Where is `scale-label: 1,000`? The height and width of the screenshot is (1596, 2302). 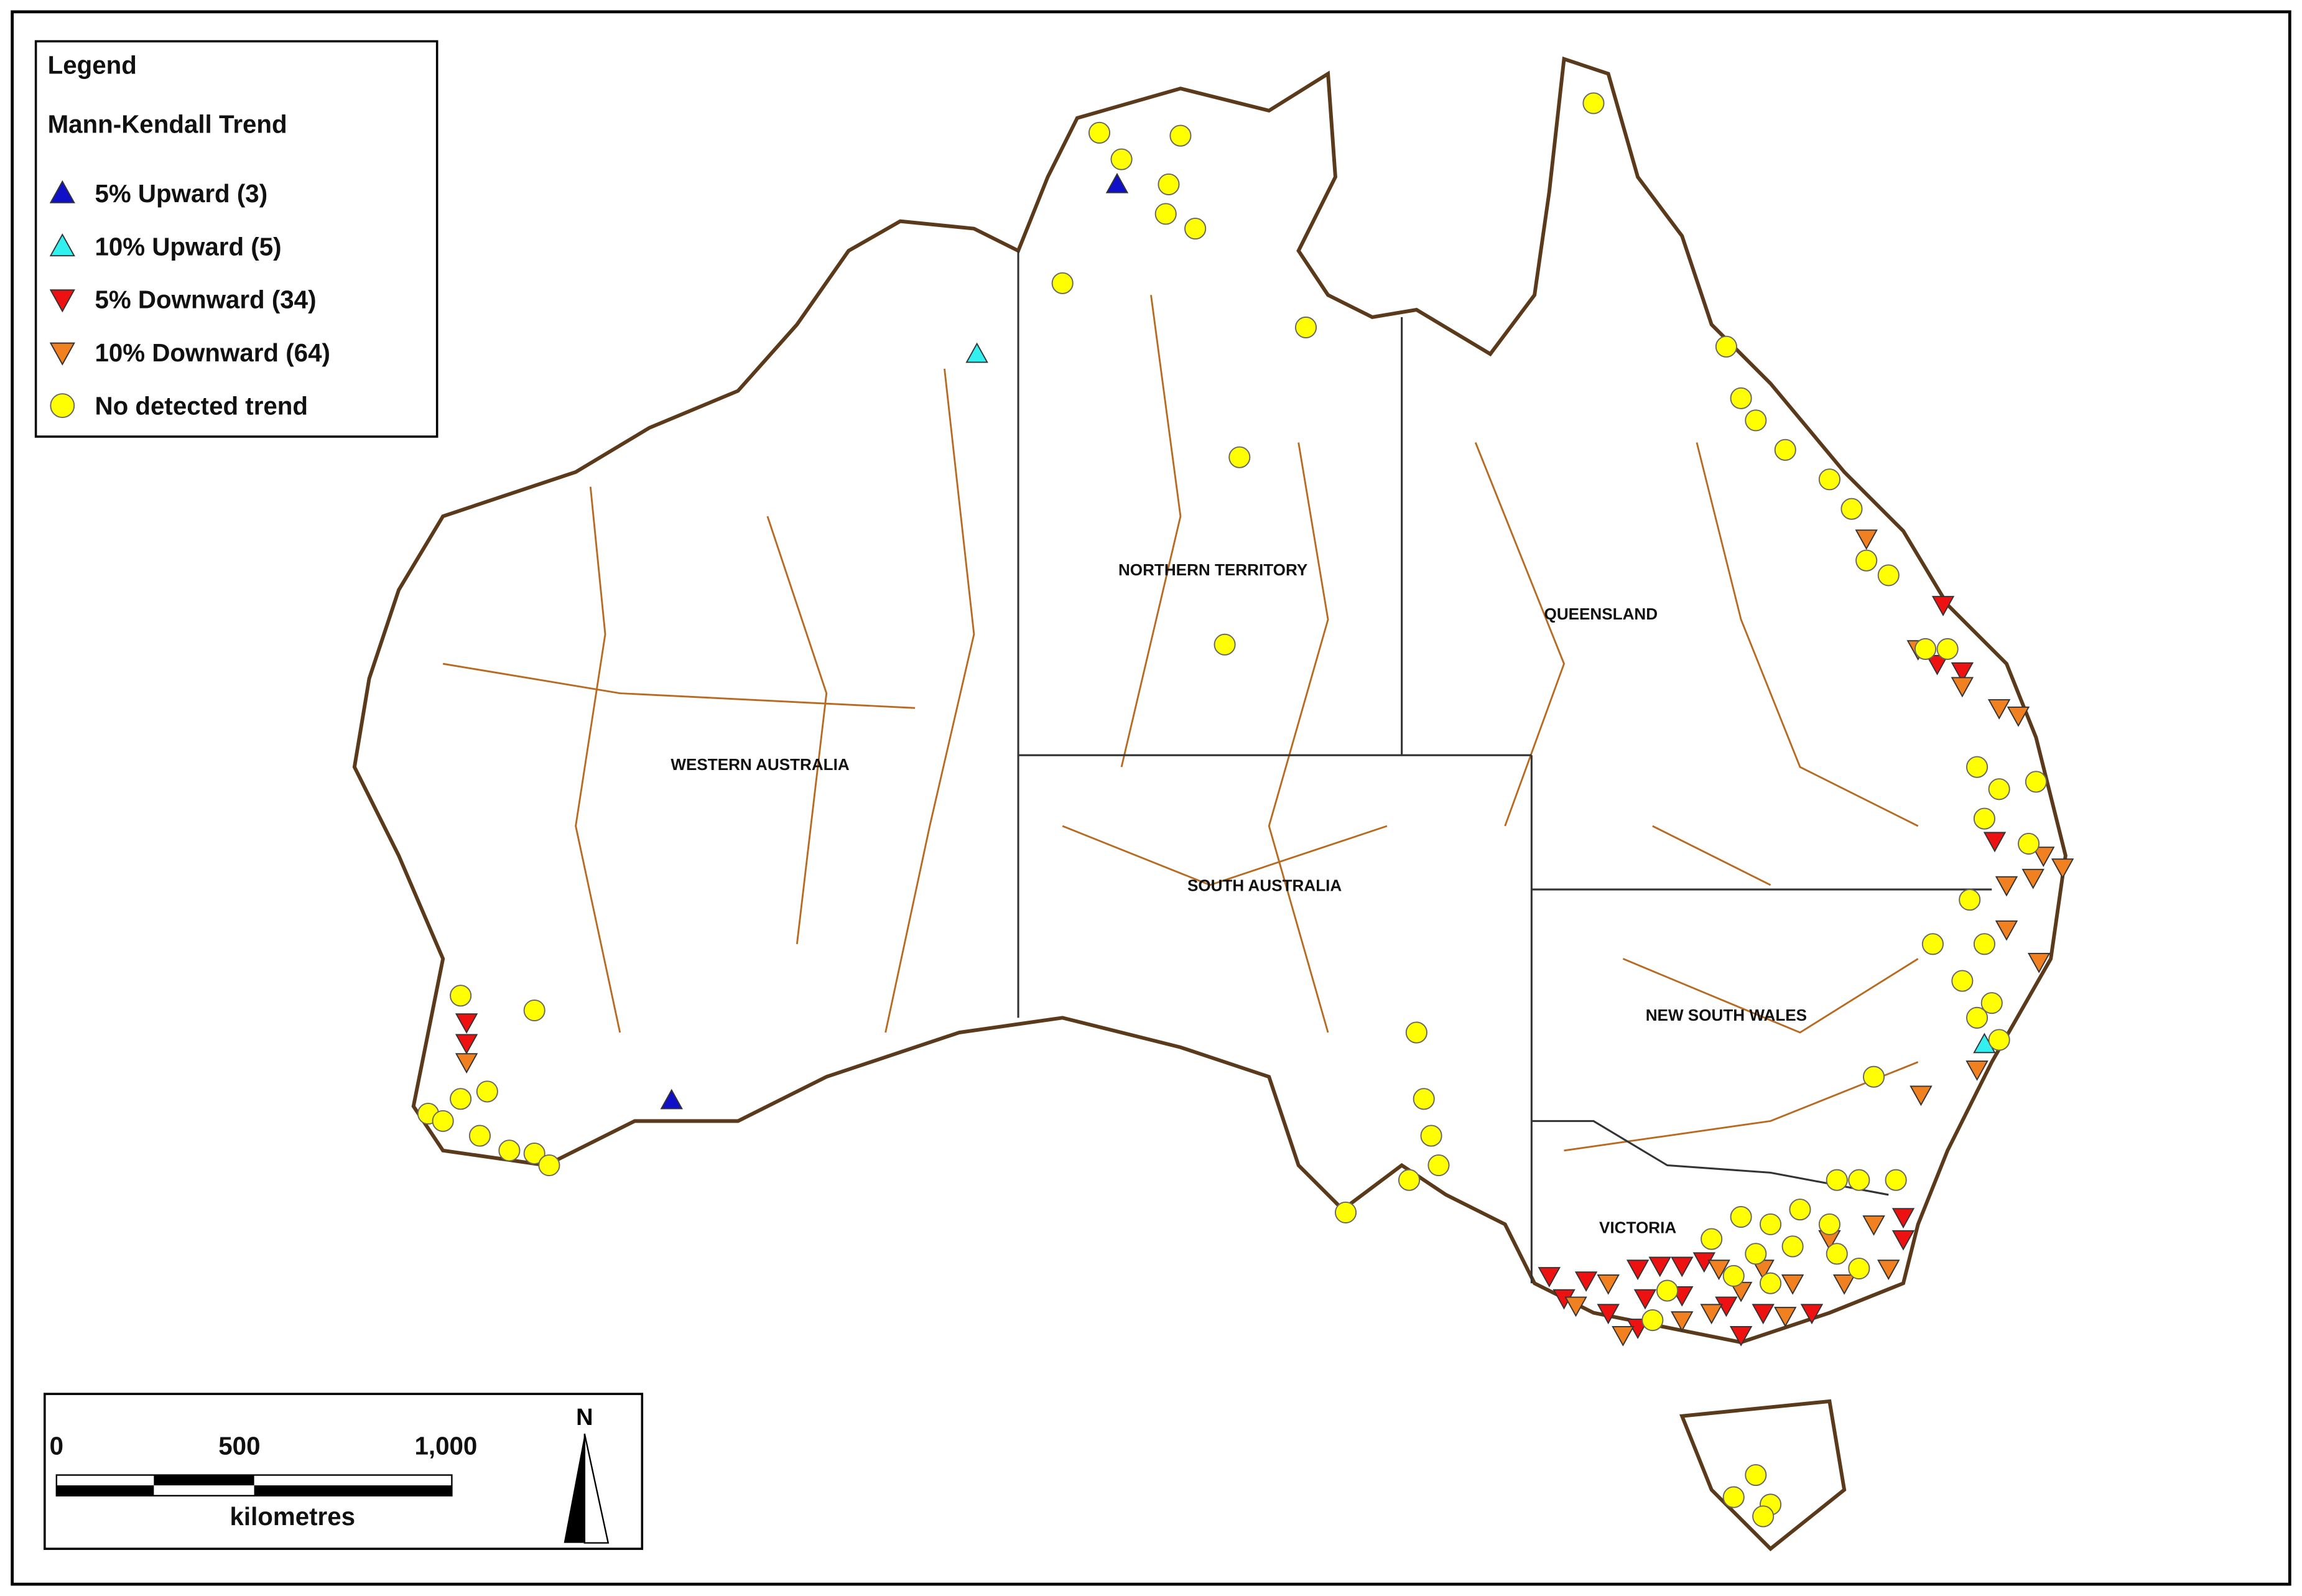 scale-label: 1,000 is located at coordinates (445, 1446).